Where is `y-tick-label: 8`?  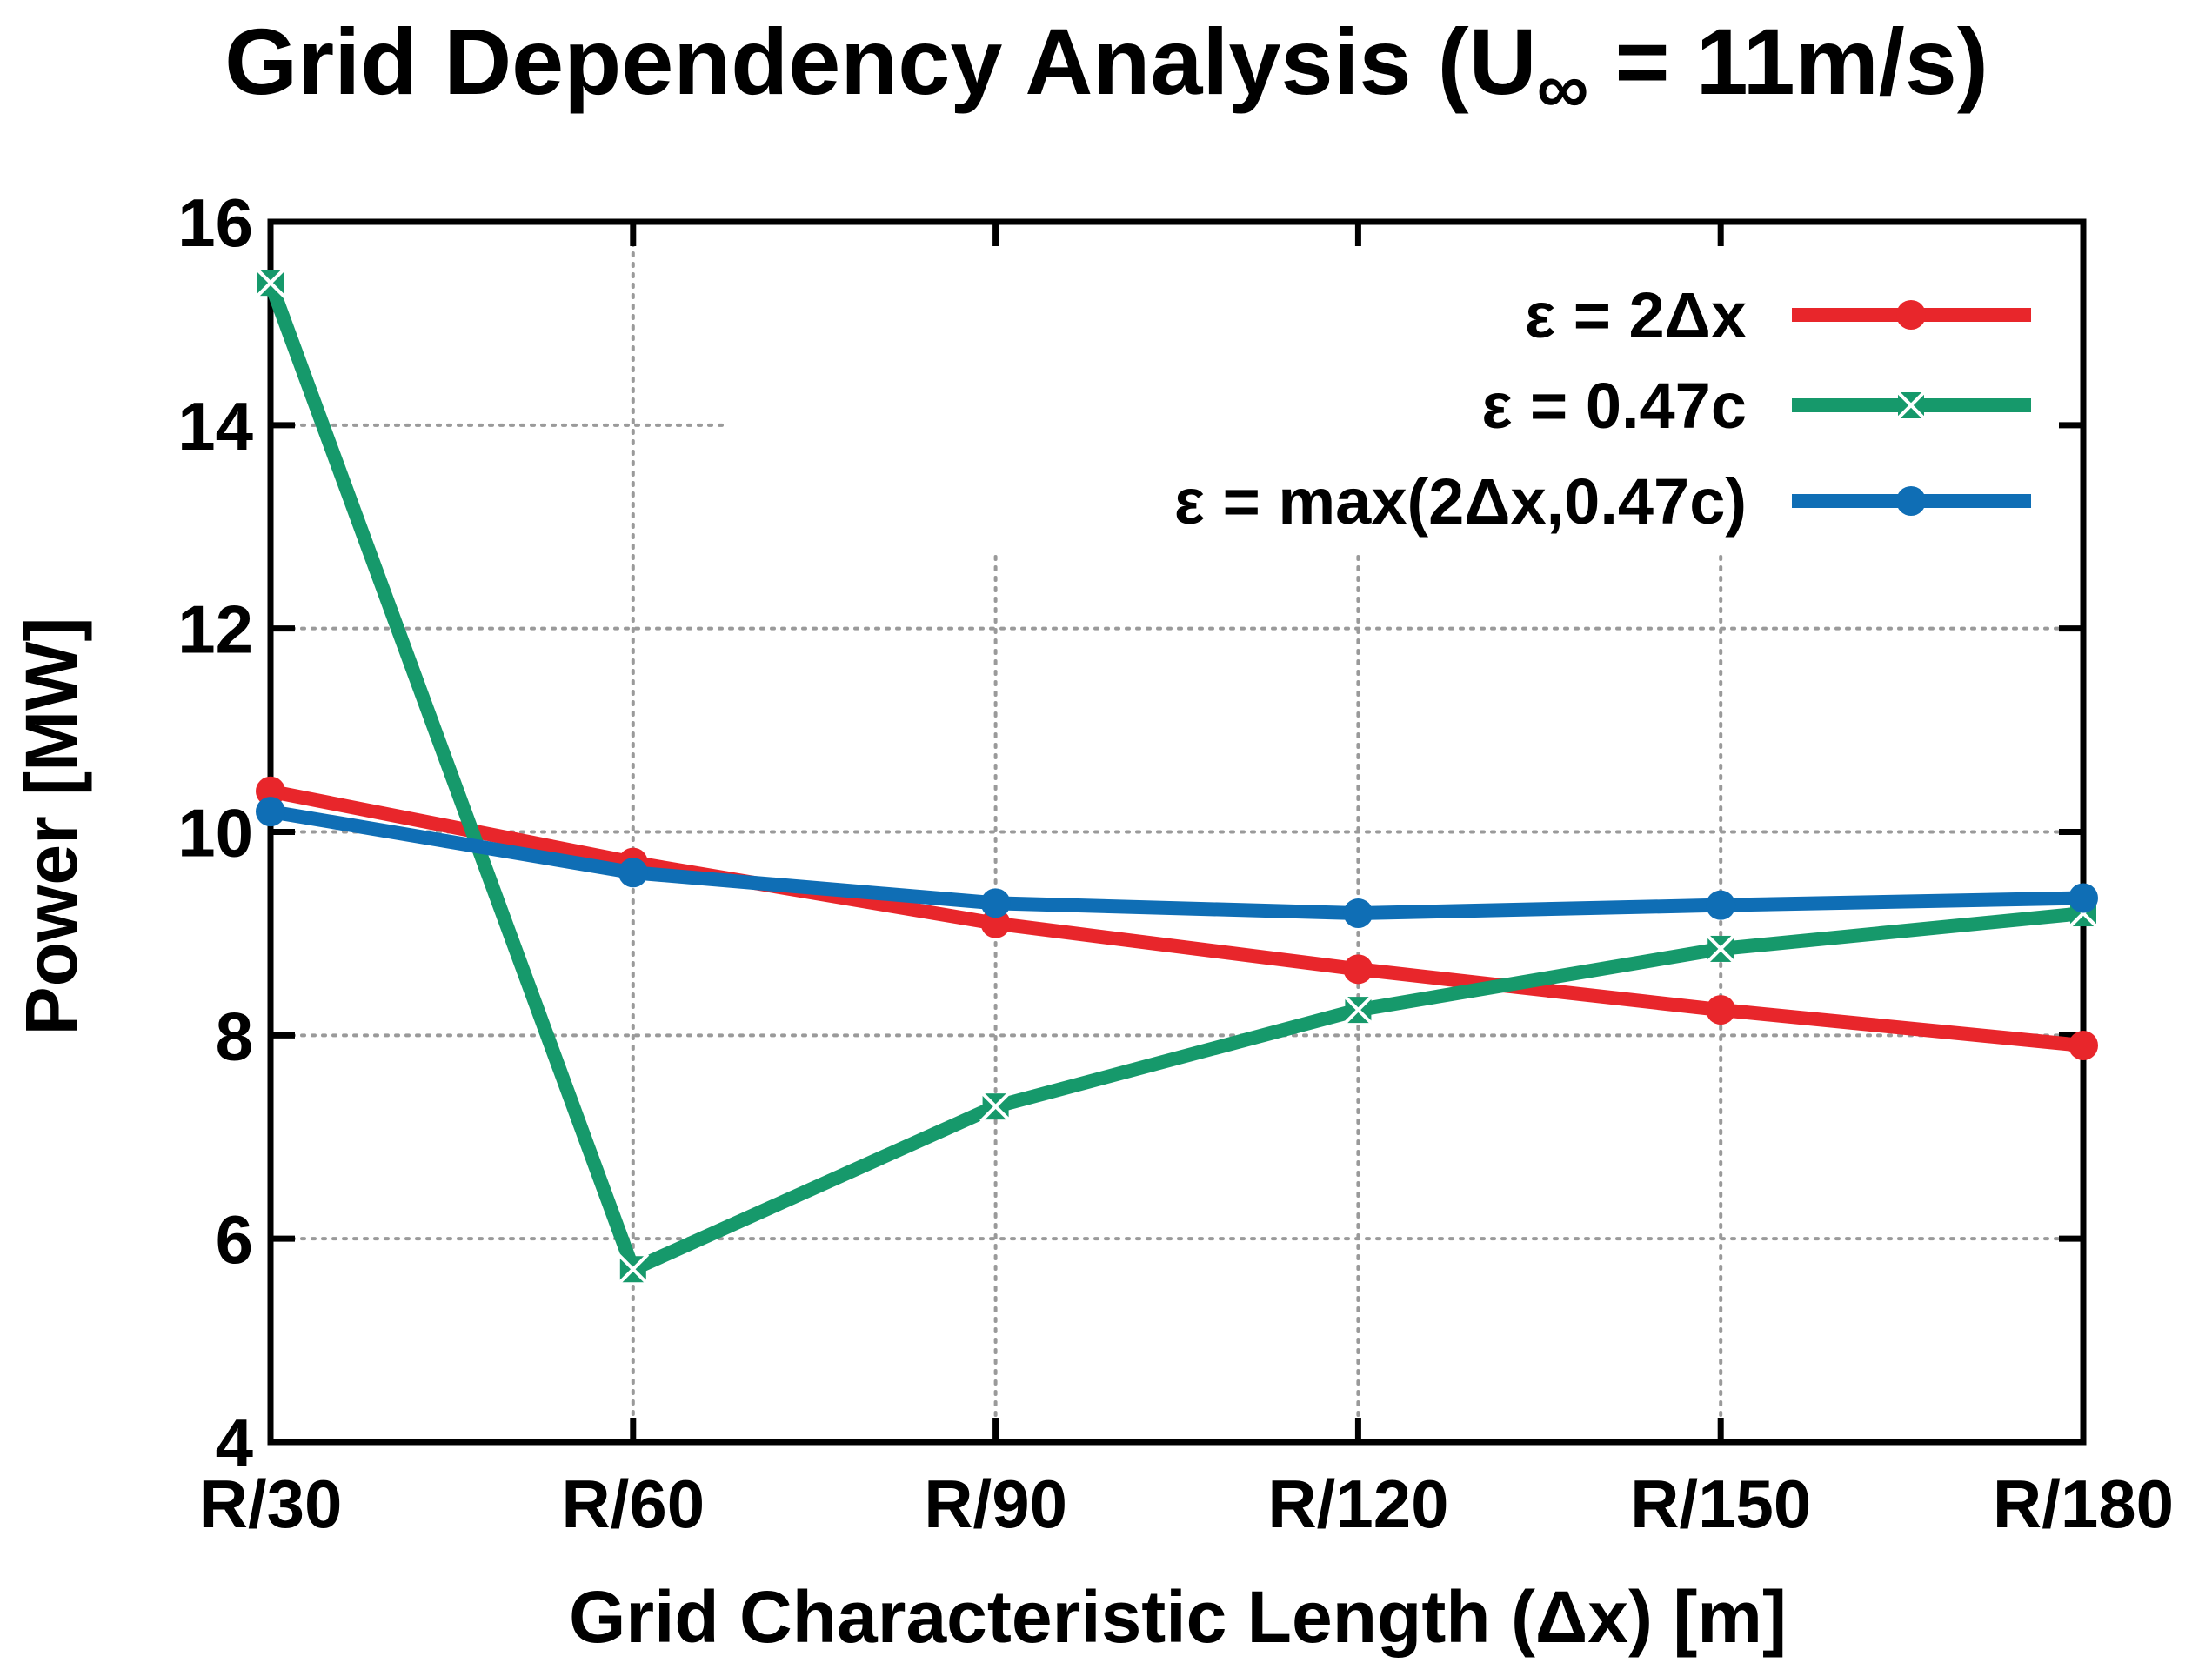 y-tick-label: 8 is located at coordinates (234, 1036).